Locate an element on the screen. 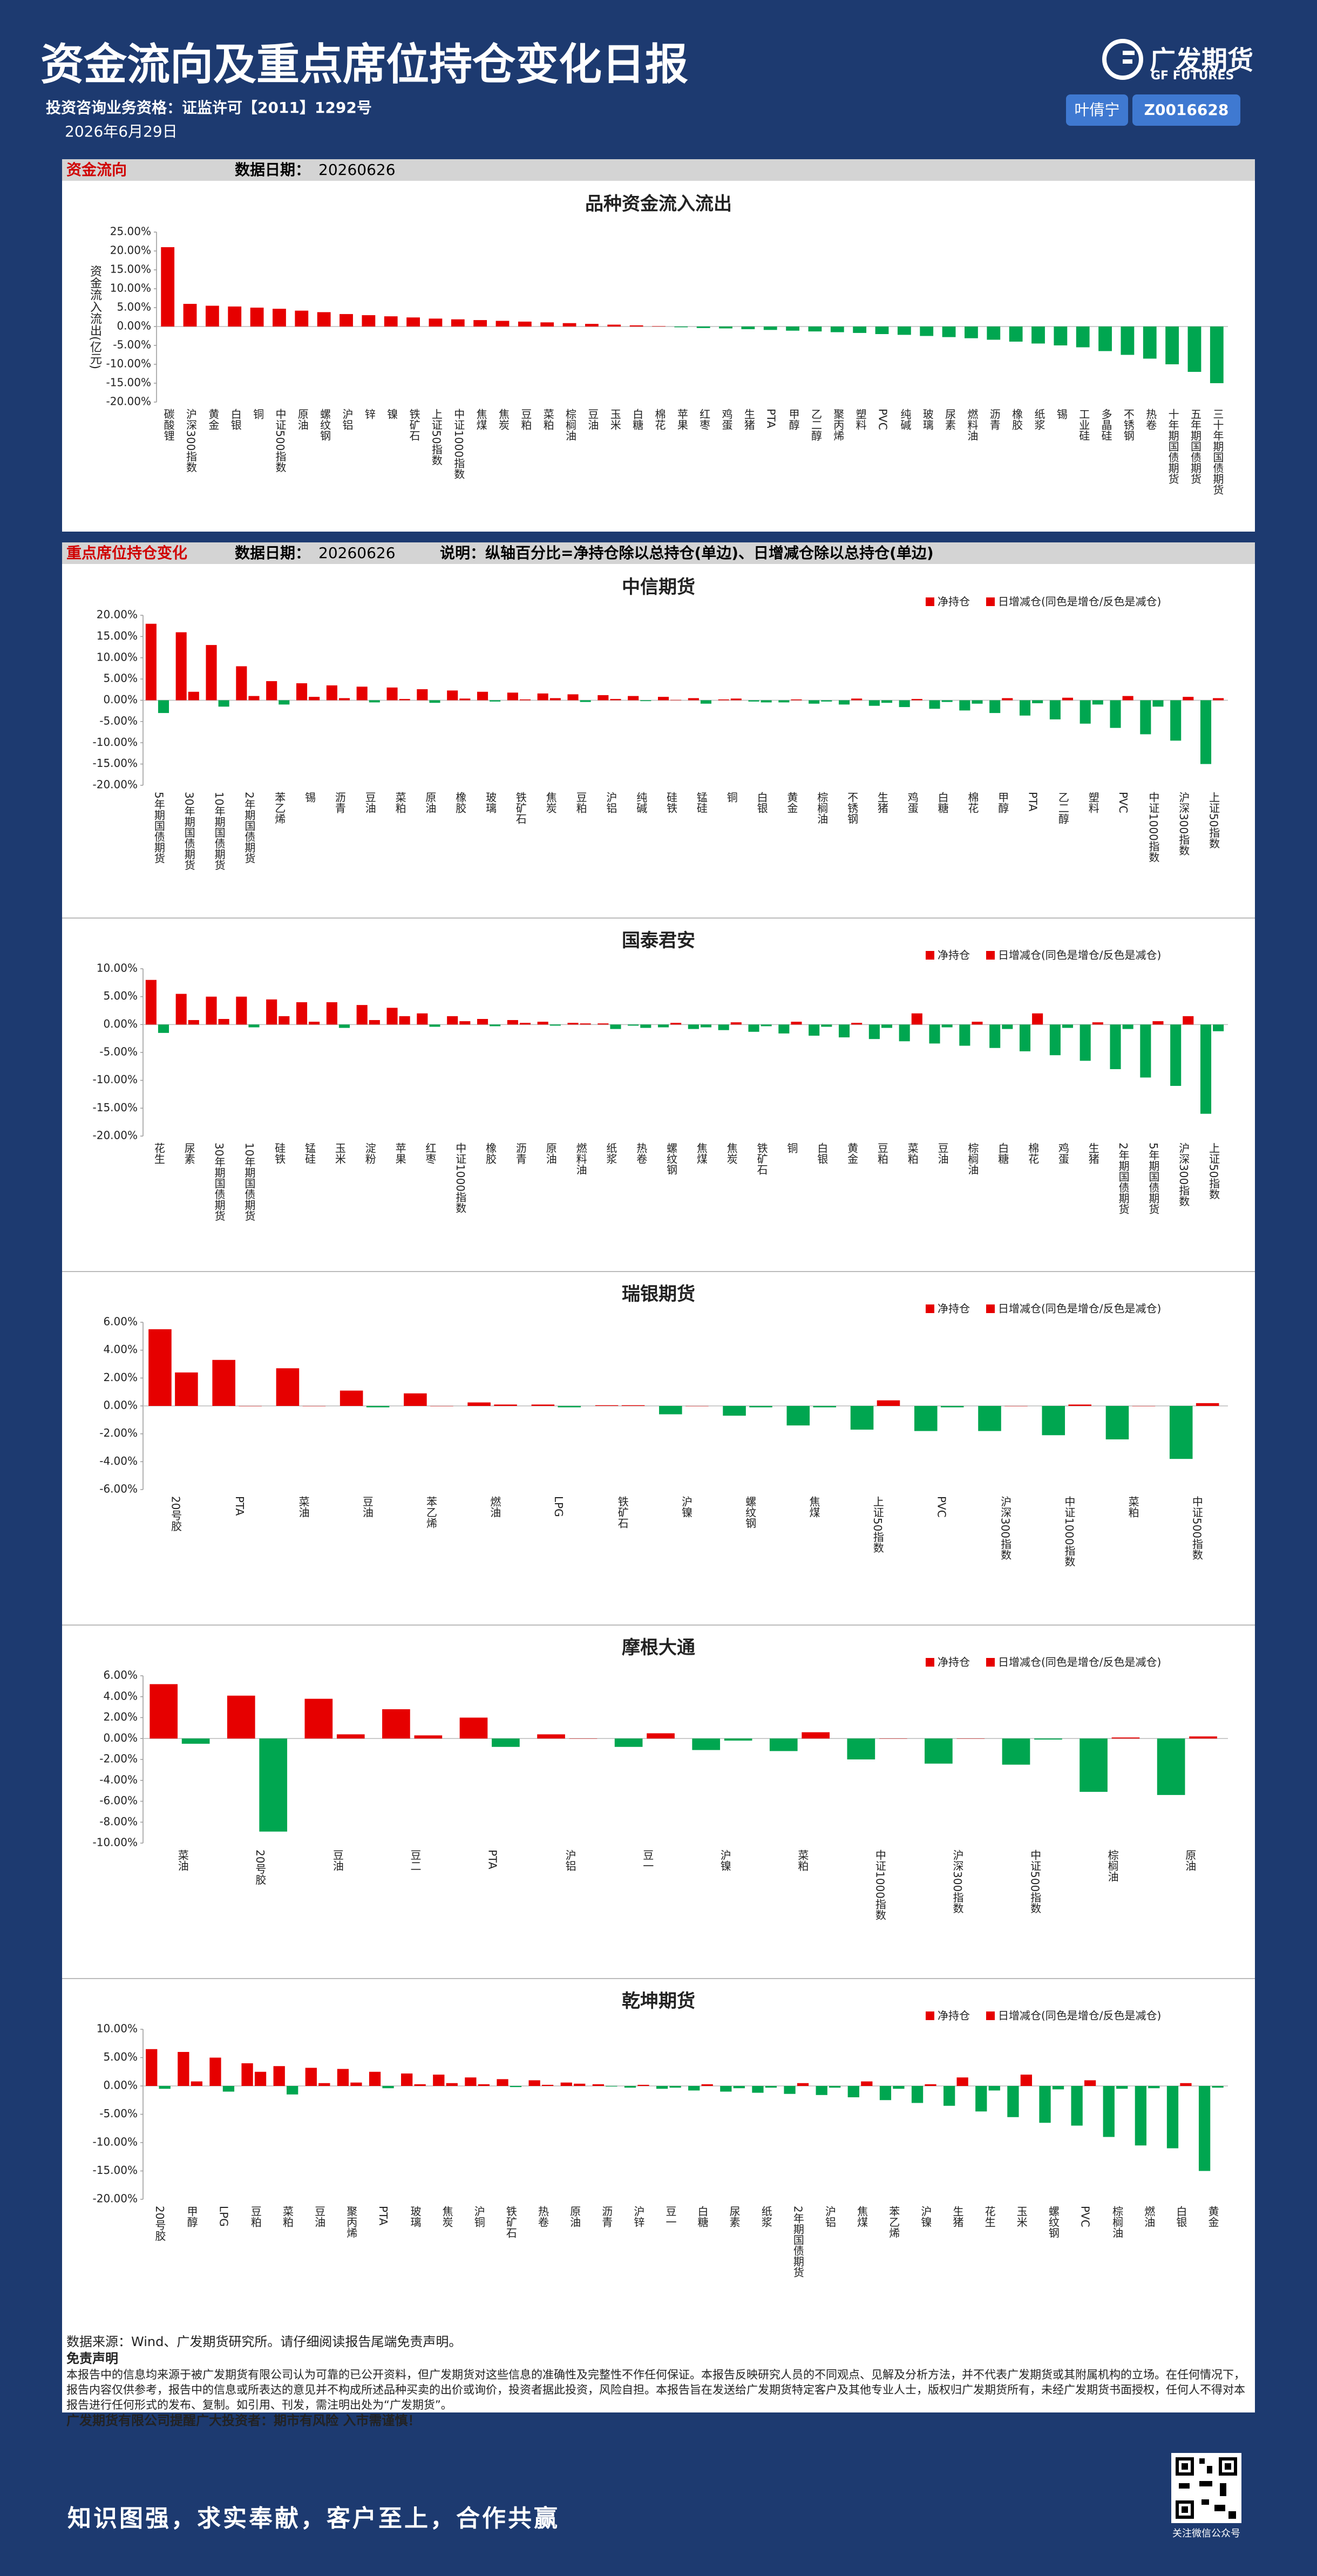 Image resolution: width=1317 pixels, height=2576 pixels. x-tick-label: 焦煤 is located at coordinates (480, 419).